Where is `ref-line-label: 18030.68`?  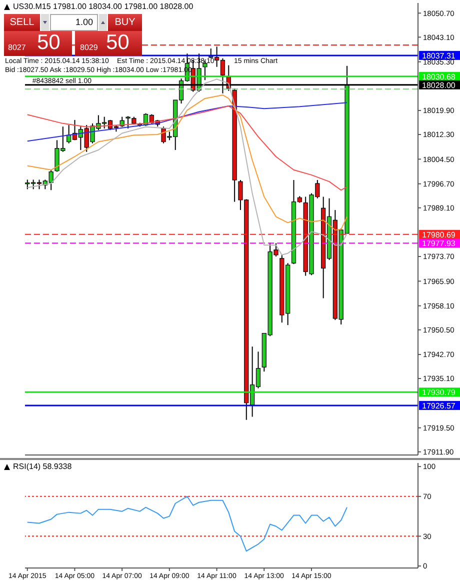
ref-line-label: 18030.68 is located at coordinates (439, 77).